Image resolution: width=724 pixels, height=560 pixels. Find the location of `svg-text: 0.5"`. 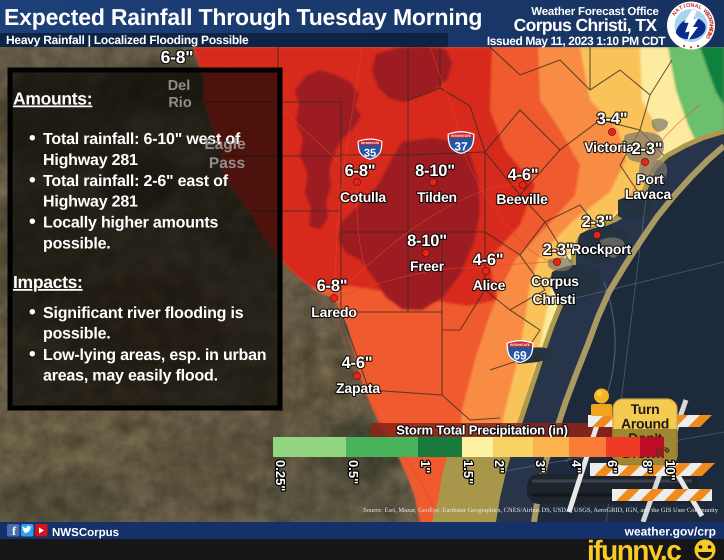

svg-text: 0.5" is located at coordinates (353, 472).